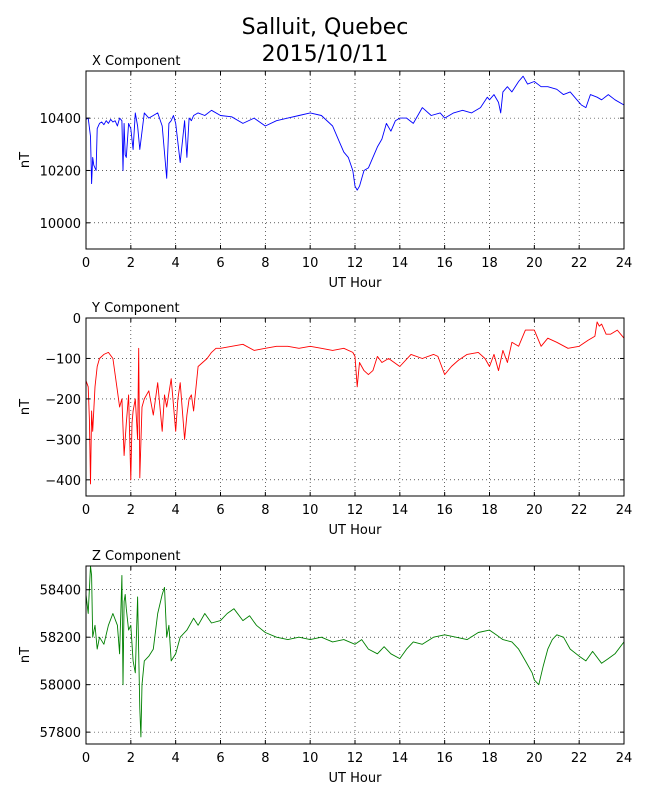  I want to click on figure-title-line1: Salluit, Quebec, so click(325, 27).